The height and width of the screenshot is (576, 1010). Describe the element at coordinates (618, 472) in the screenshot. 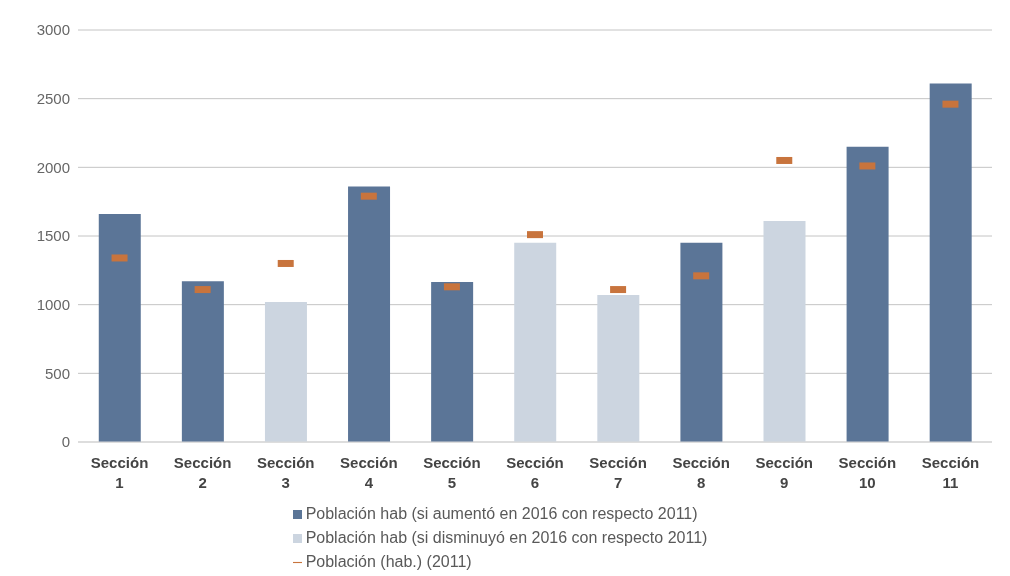

I see `x-tick-label: Sección 7` at that location.